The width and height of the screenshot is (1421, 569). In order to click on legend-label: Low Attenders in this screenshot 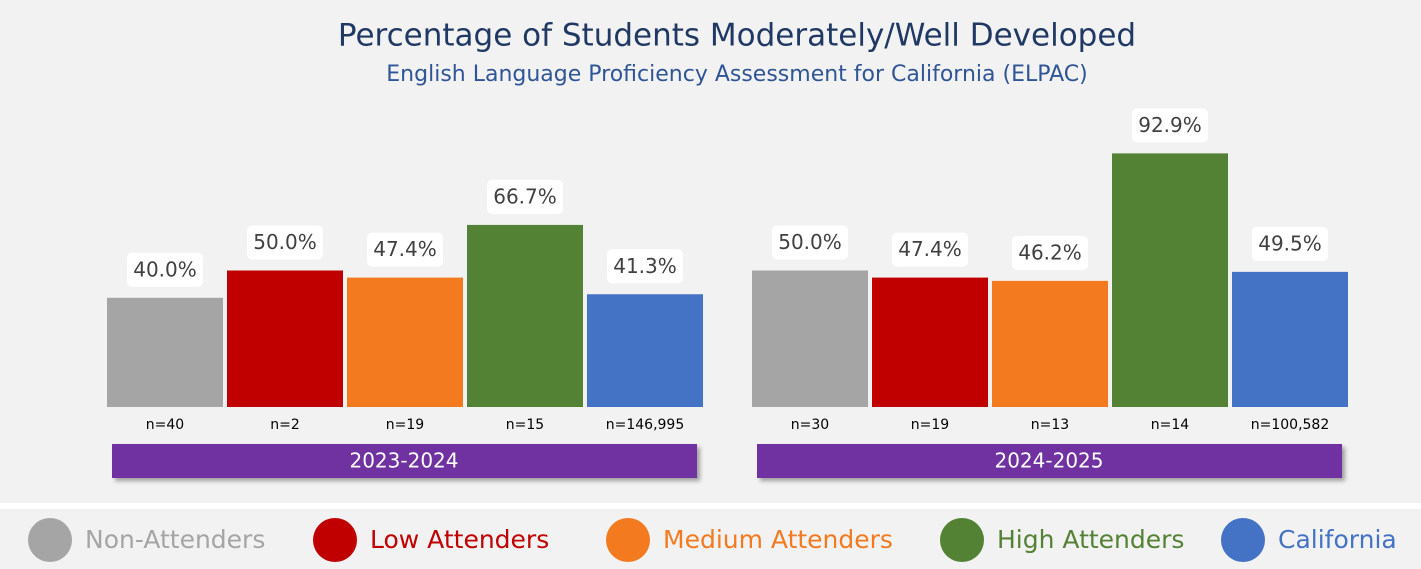, I will do `click(459, 539)`.